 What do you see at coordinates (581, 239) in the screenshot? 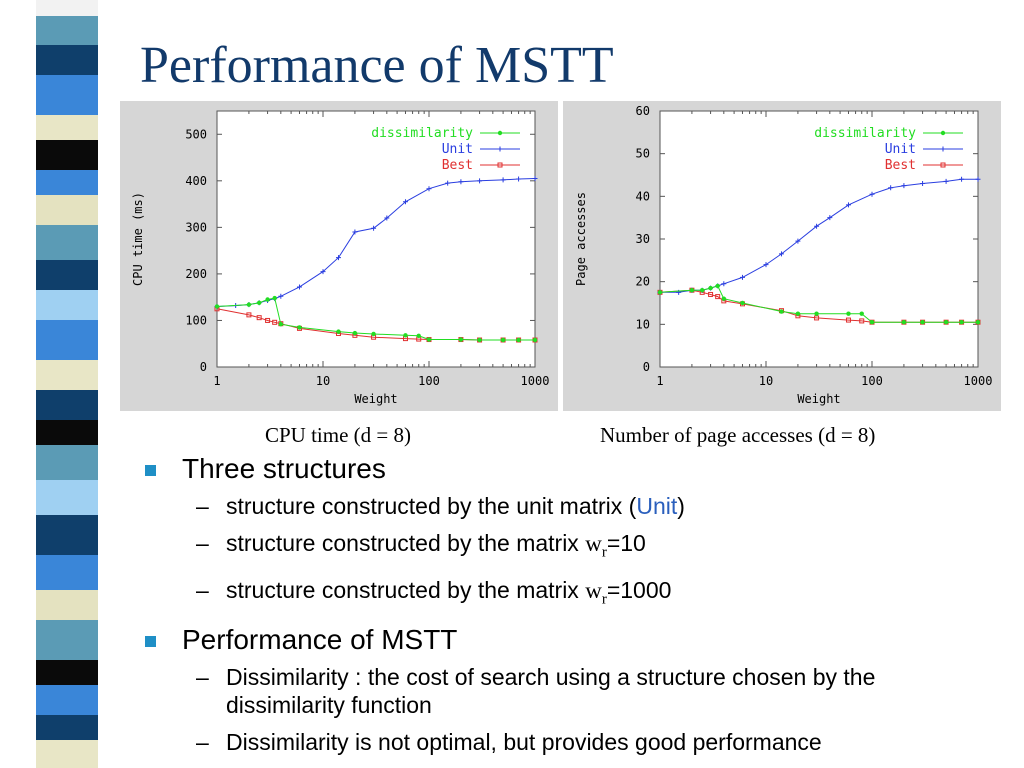
I see `y-axis-label: Page accesses` at bounding box center [581, 239].